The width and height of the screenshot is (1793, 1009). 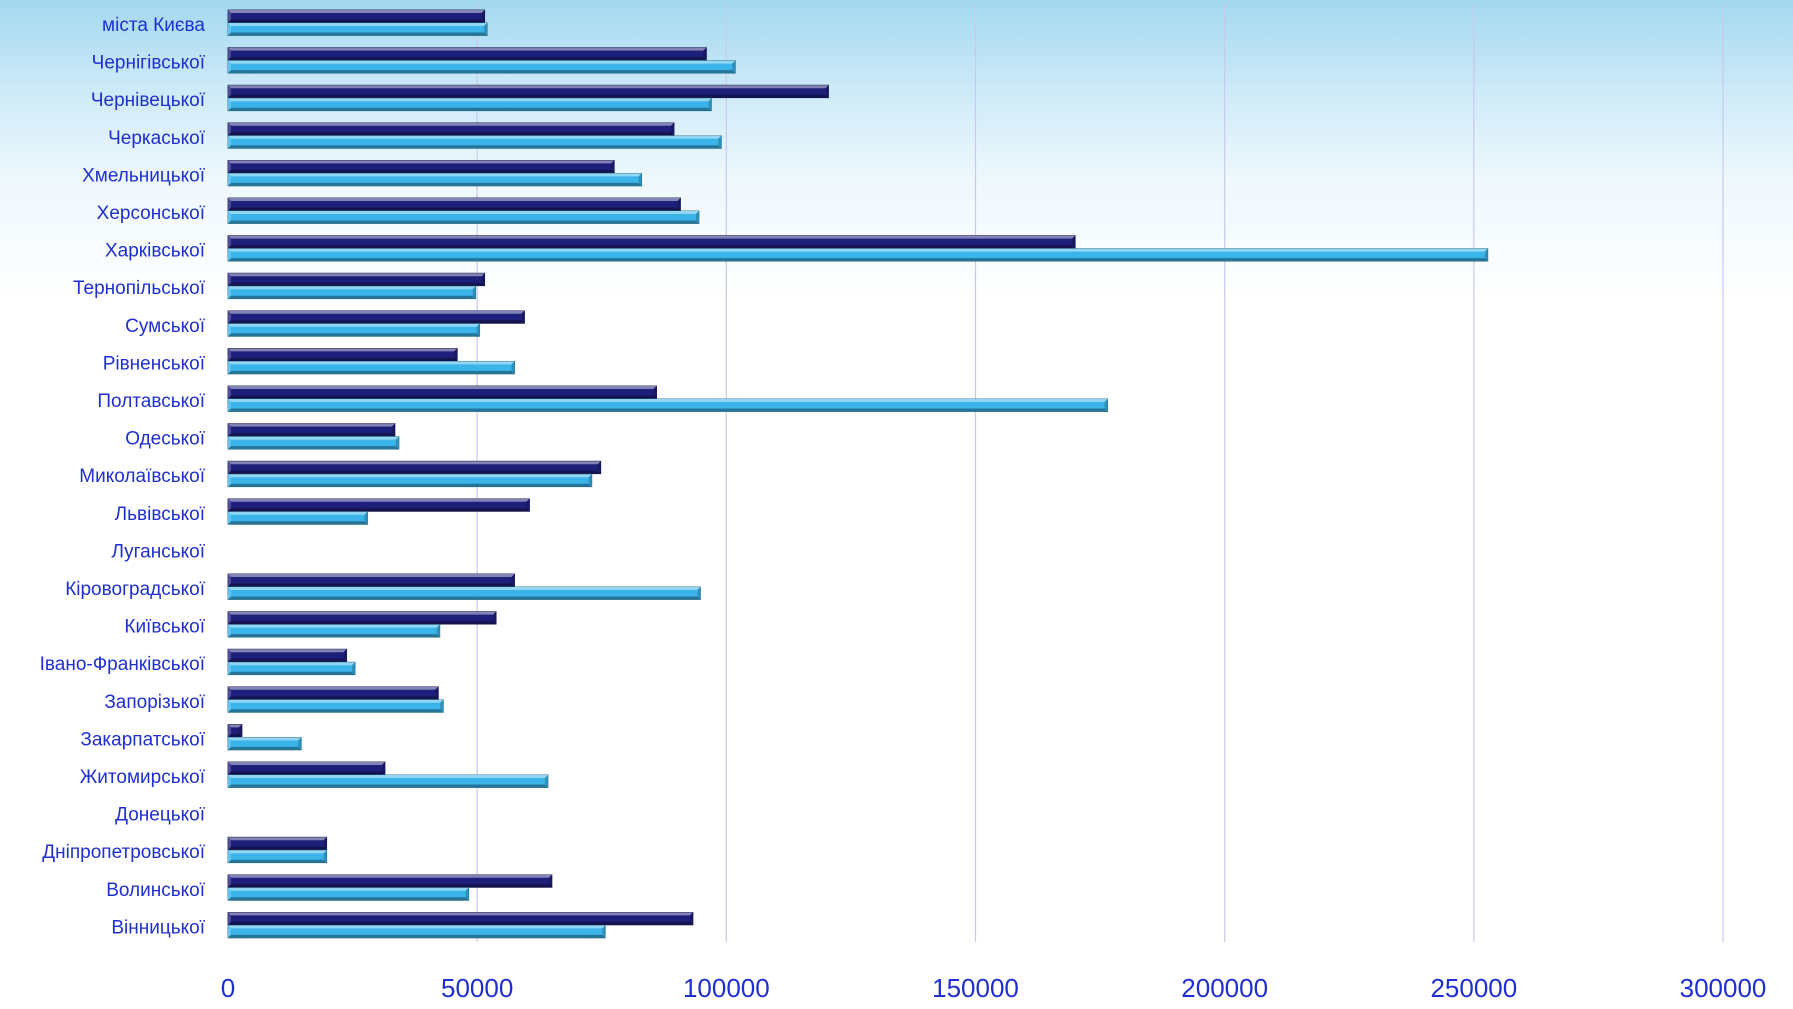 I want to click on category-label: Хмельницької, so click(x=144, y=175).